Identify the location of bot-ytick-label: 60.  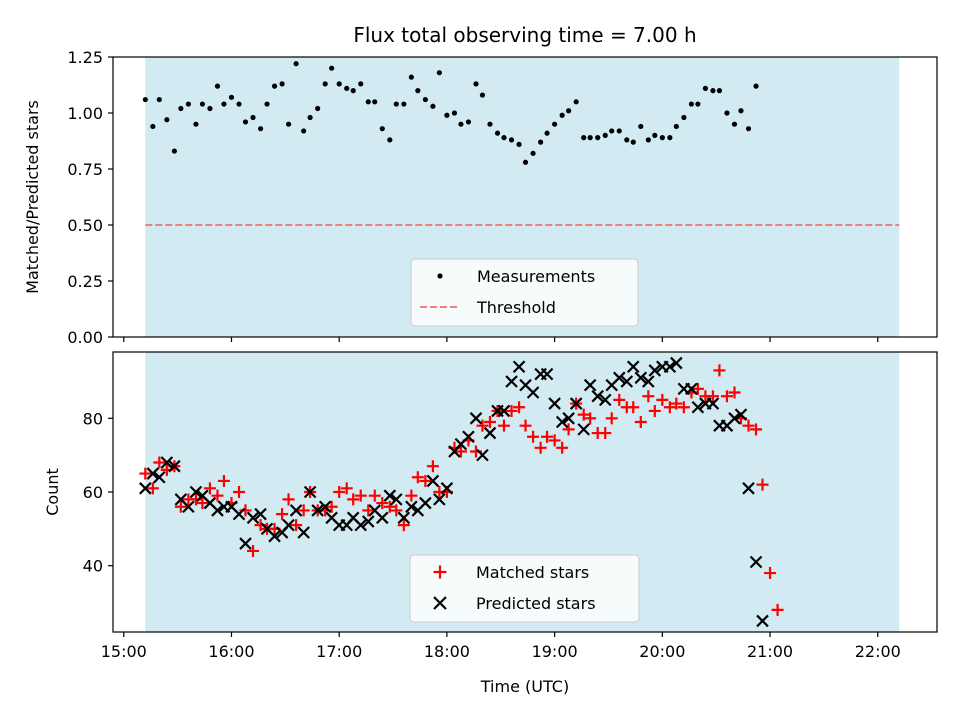
(93, 492).